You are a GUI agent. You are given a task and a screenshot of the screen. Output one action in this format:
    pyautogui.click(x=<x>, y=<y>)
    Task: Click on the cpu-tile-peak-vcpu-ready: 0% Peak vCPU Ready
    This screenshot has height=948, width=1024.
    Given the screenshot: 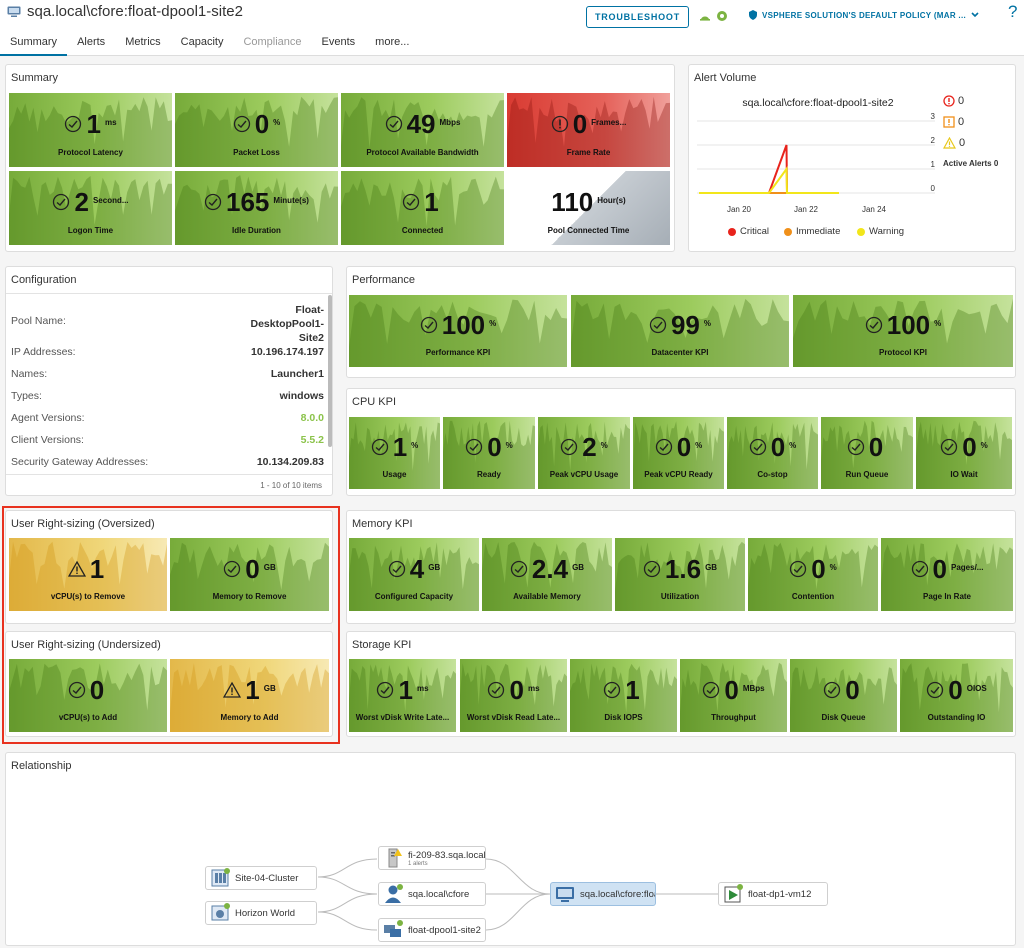 What is the action you would take?
    pyautogui.click(x=678, y=453)
    